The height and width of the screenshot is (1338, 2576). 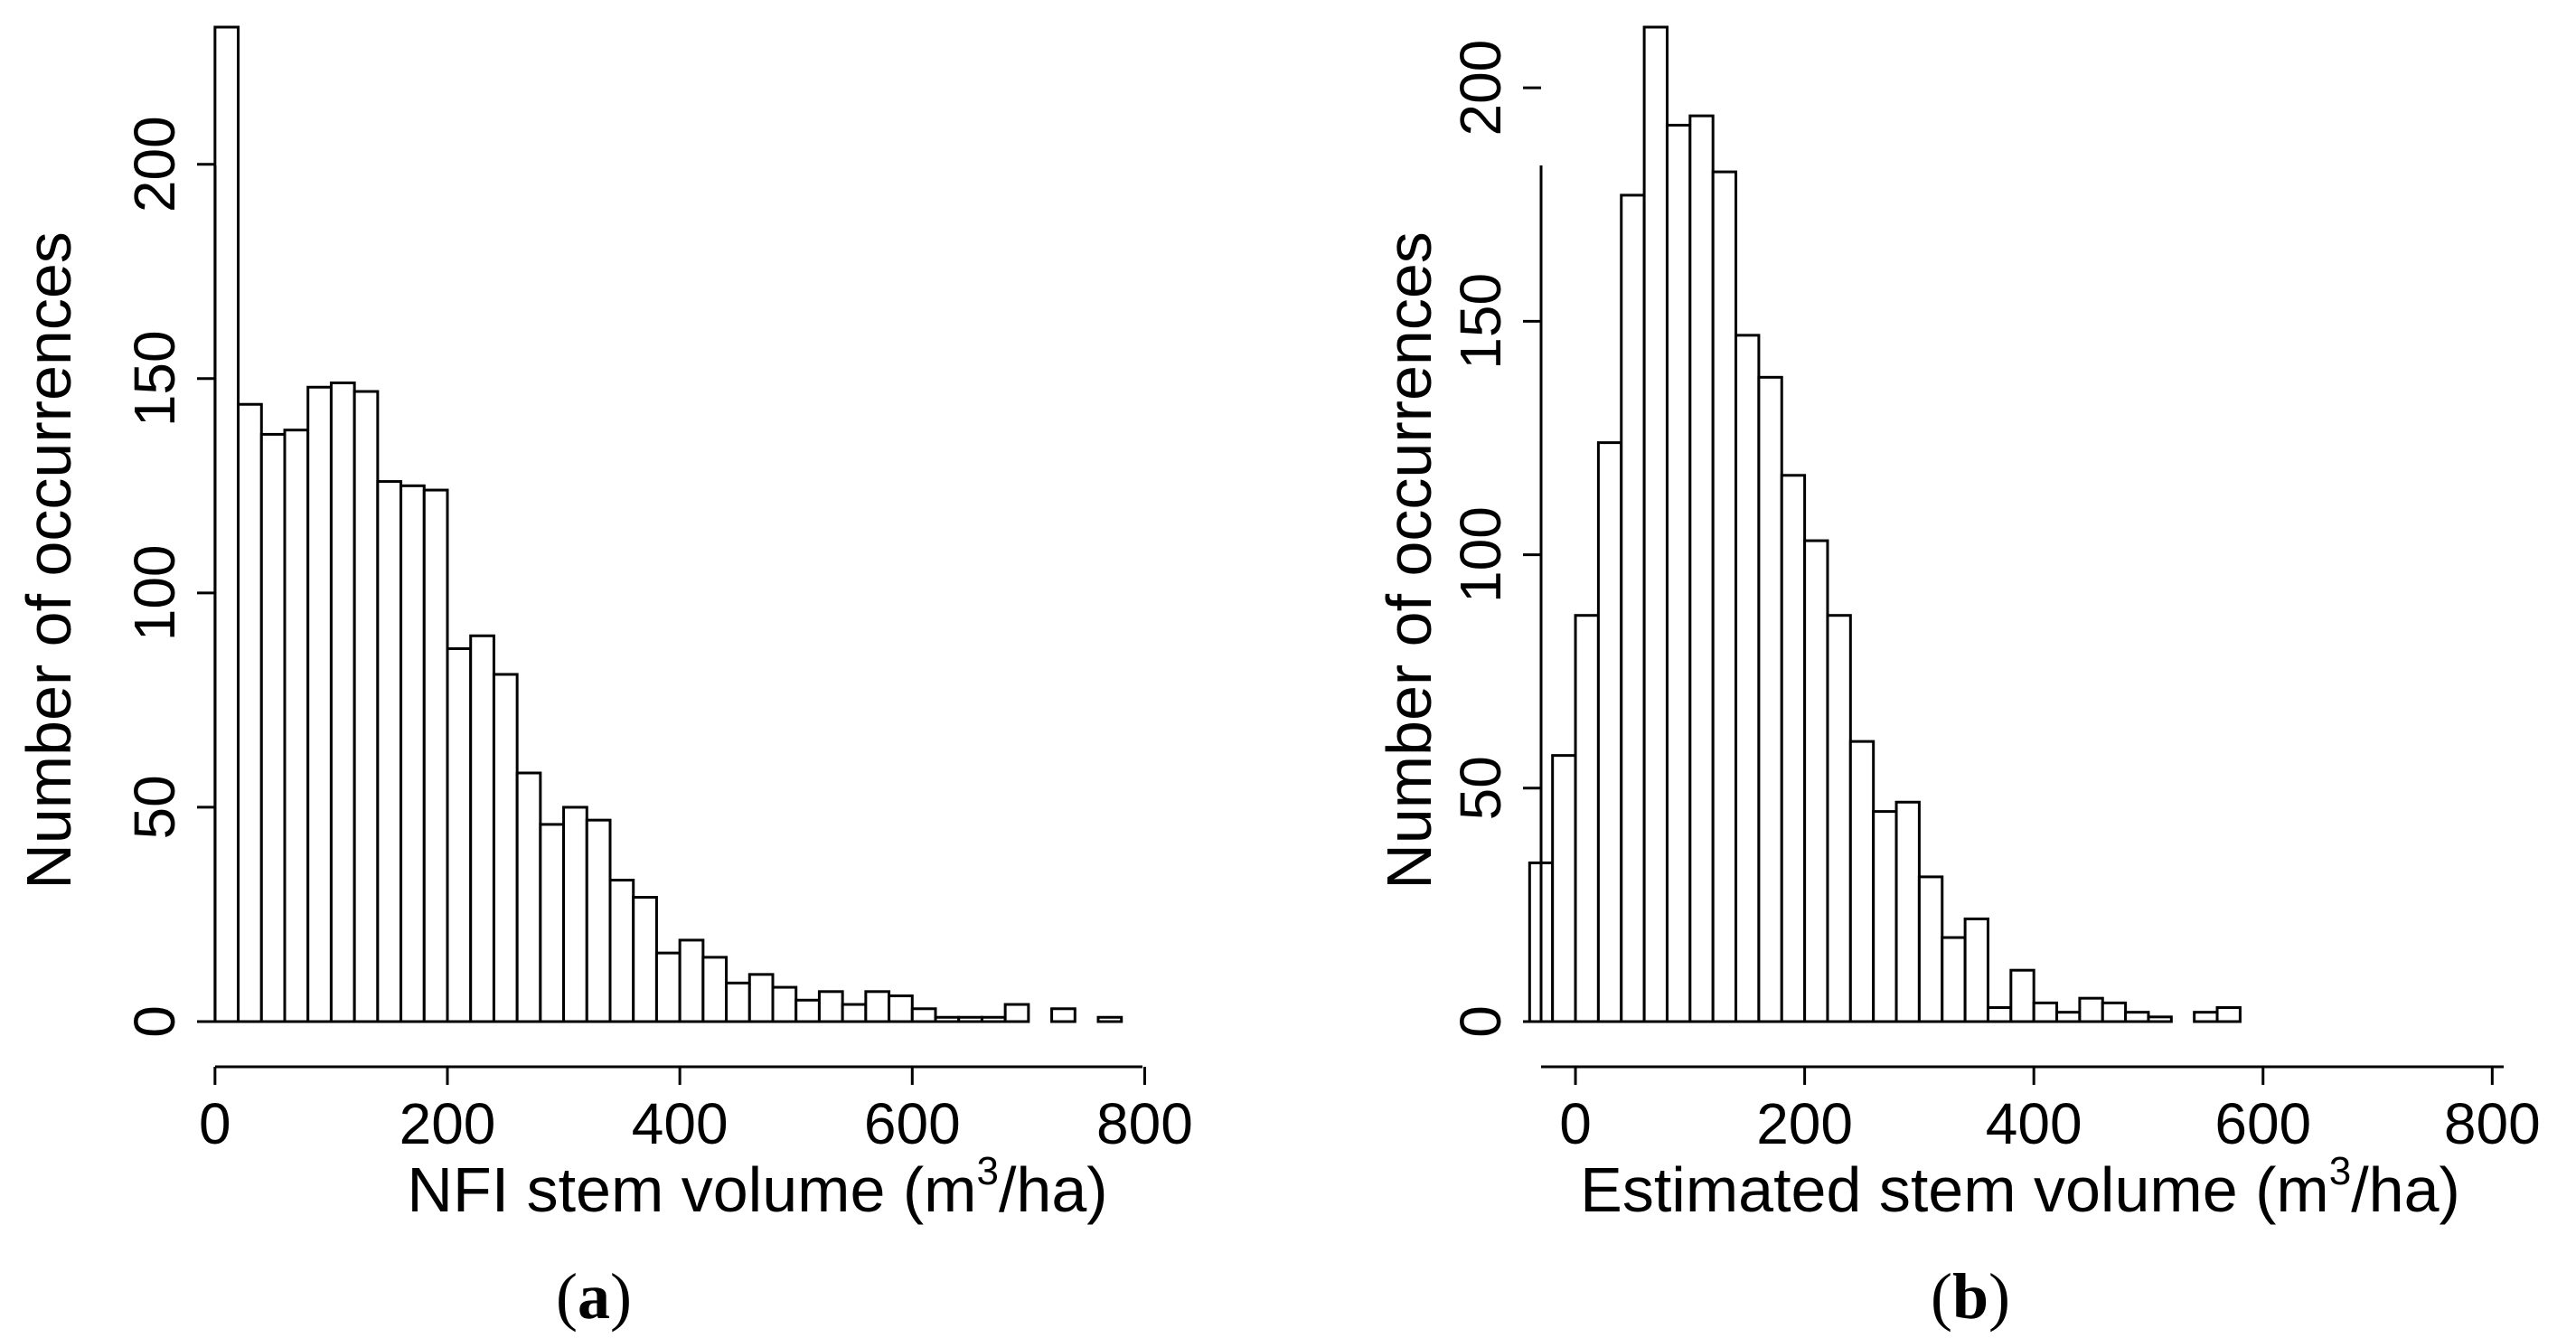 What do you see at coordinates (1805, 1123) in the screenshot?
I see `panel-b-x-tick-label: 200` at bounding box center [1805, 1123].